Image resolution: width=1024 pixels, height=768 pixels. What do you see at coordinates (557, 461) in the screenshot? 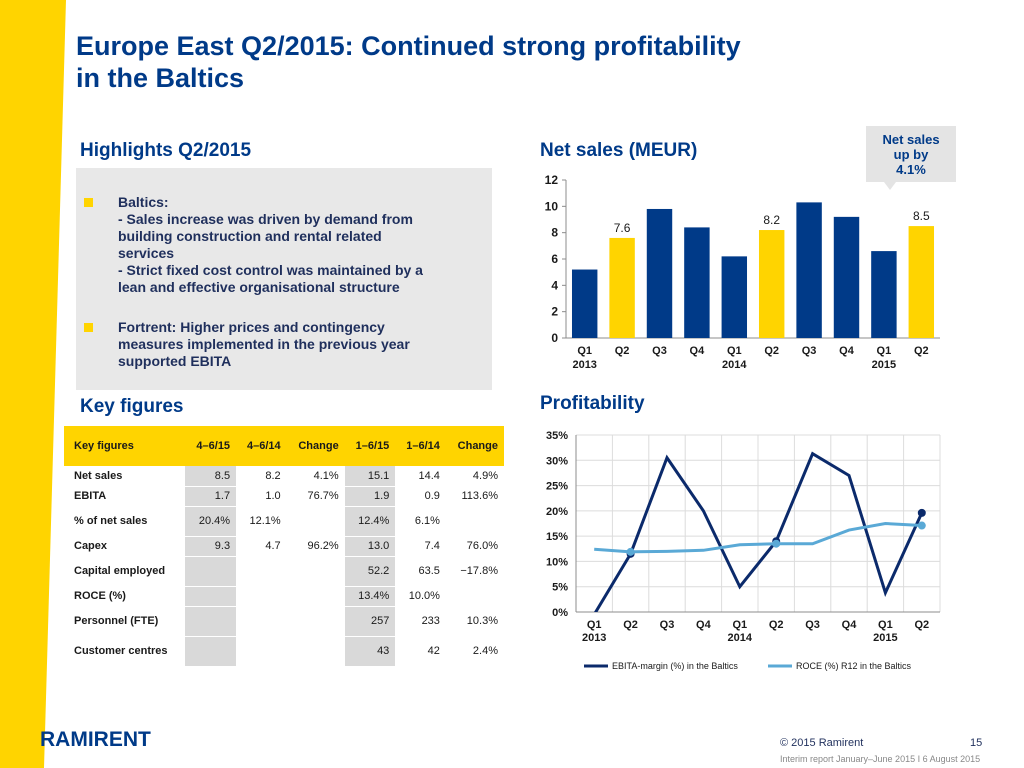
I see `y-tick-label: 30%` at bounding box center [557, 461].